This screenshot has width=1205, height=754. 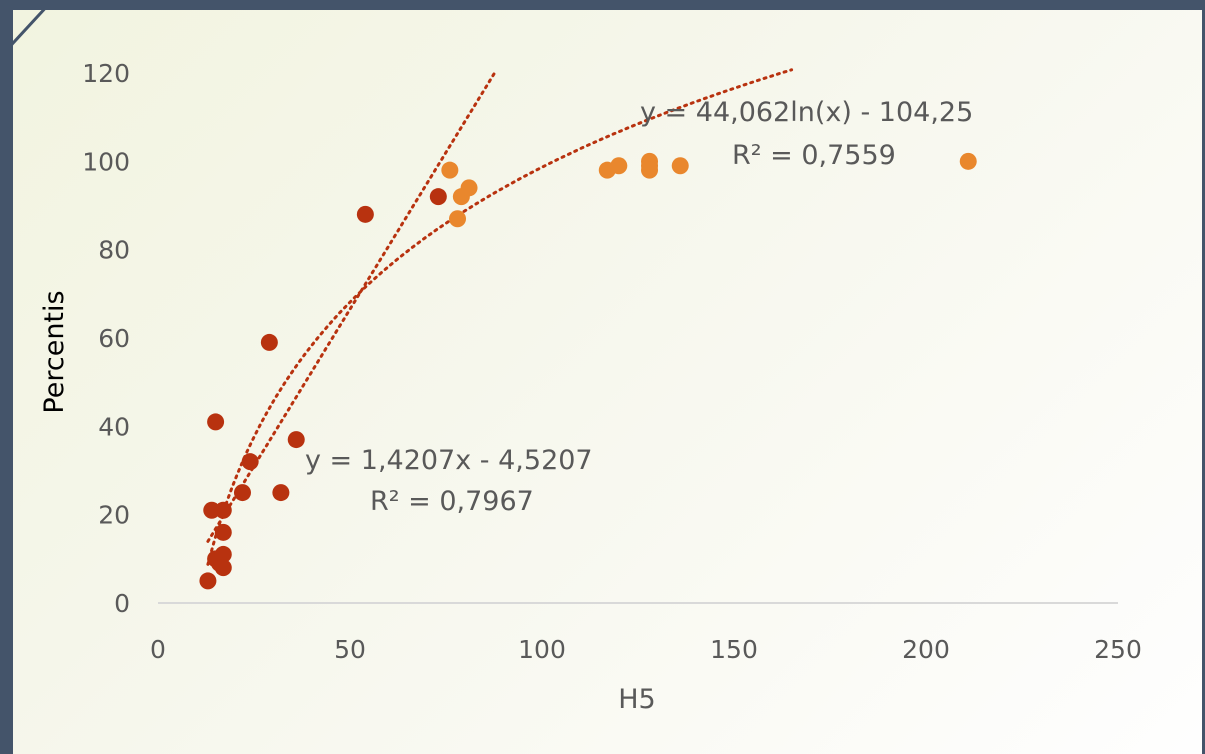 I want to click on log-trend-equation: y = 44,062ln(x) - 104,25, so click(x=806, y=112).